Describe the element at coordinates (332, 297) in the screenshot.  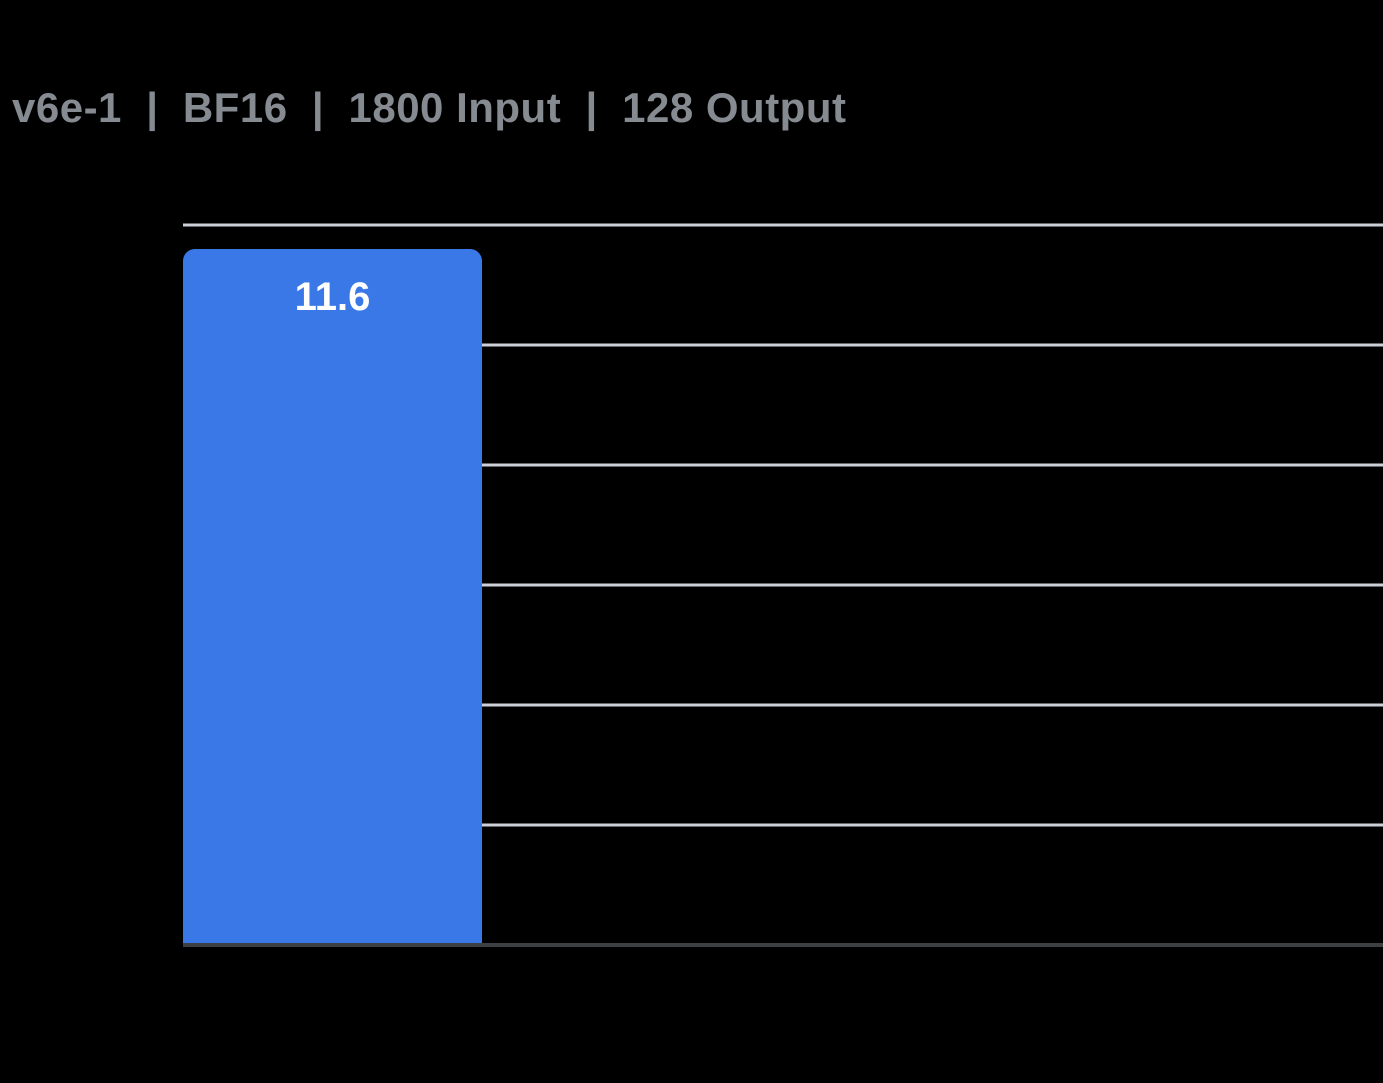
I see `bar-3-value-label: 11.6` at that location.